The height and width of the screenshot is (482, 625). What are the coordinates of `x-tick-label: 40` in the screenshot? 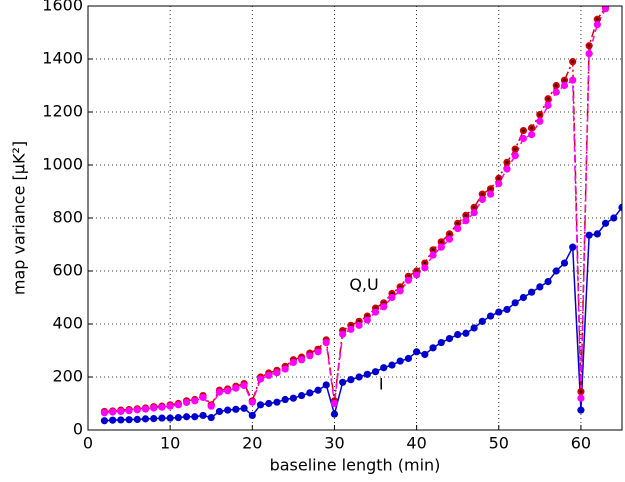 It's located at (416, 443).